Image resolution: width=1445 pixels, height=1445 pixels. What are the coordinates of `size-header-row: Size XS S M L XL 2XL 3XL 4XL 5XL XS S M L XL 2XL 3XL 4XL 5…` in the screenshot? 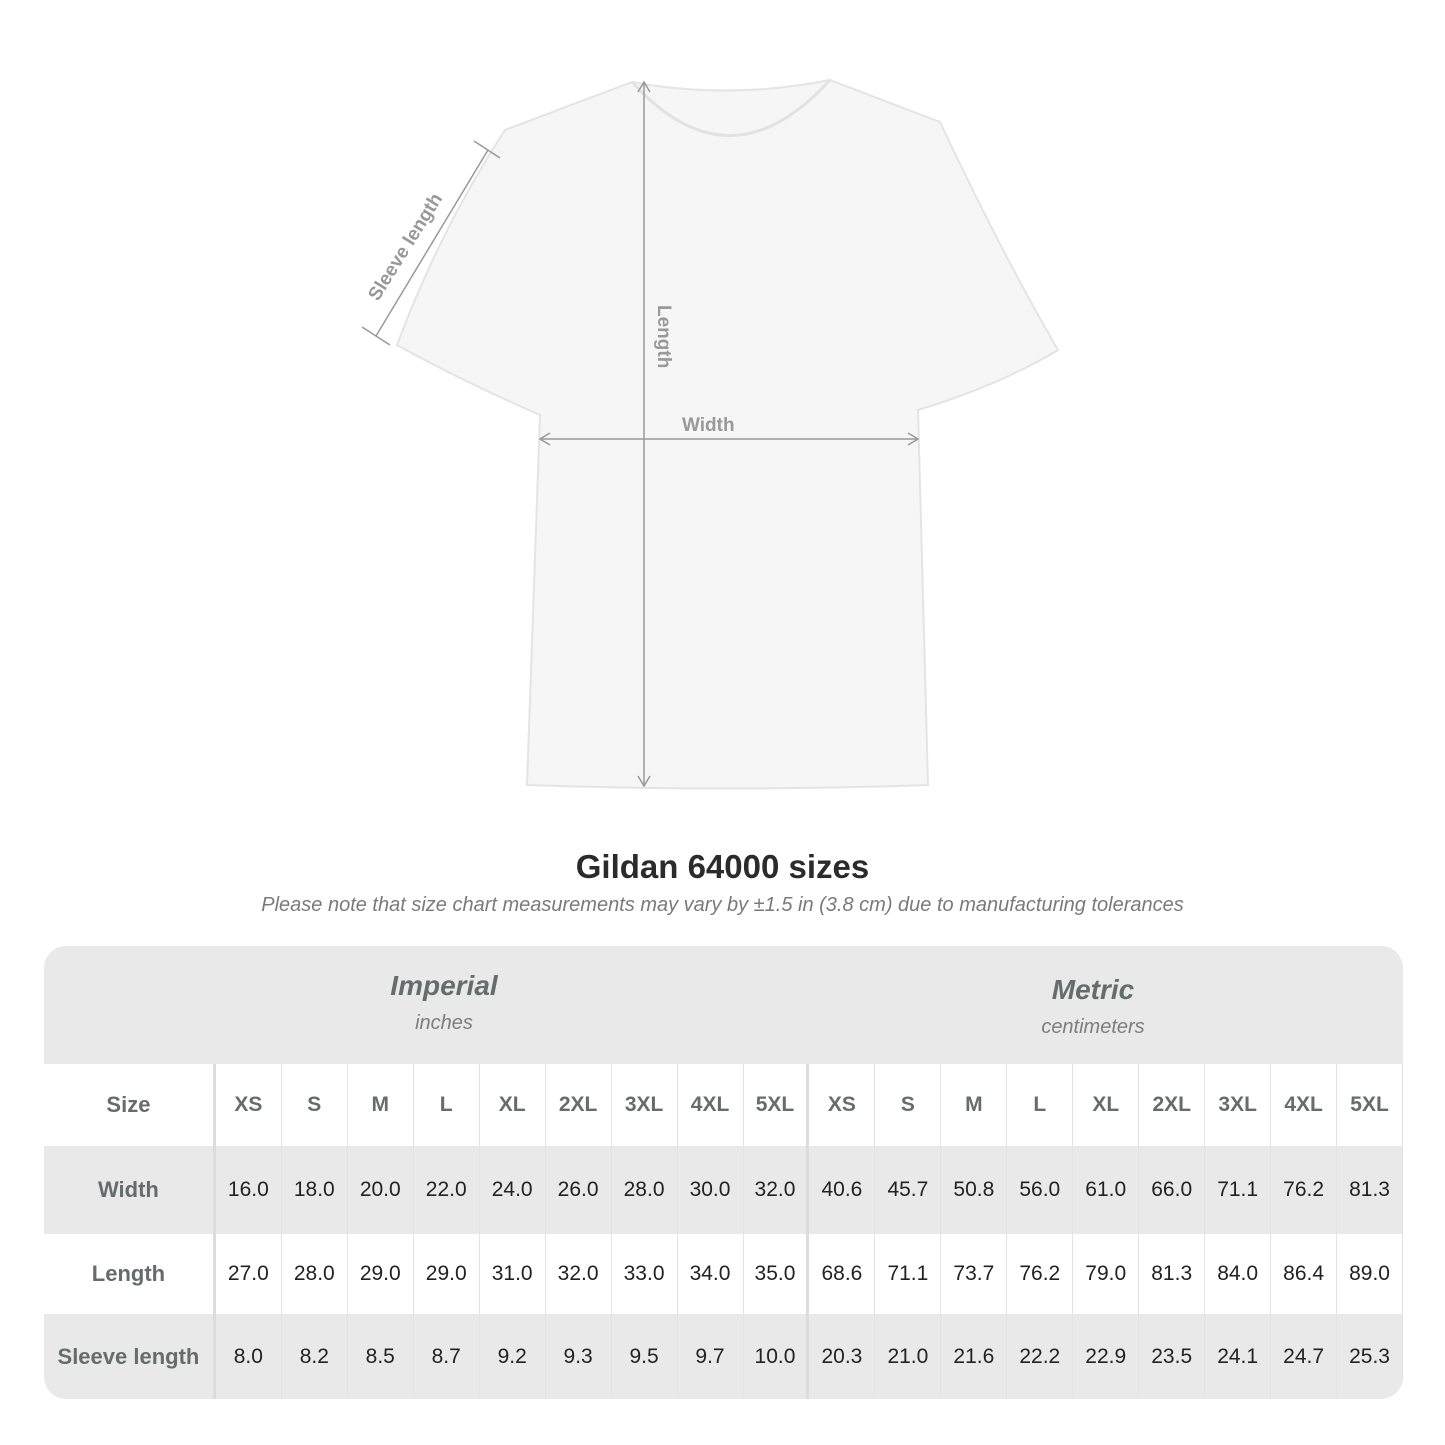 It's located at (723, 1105).